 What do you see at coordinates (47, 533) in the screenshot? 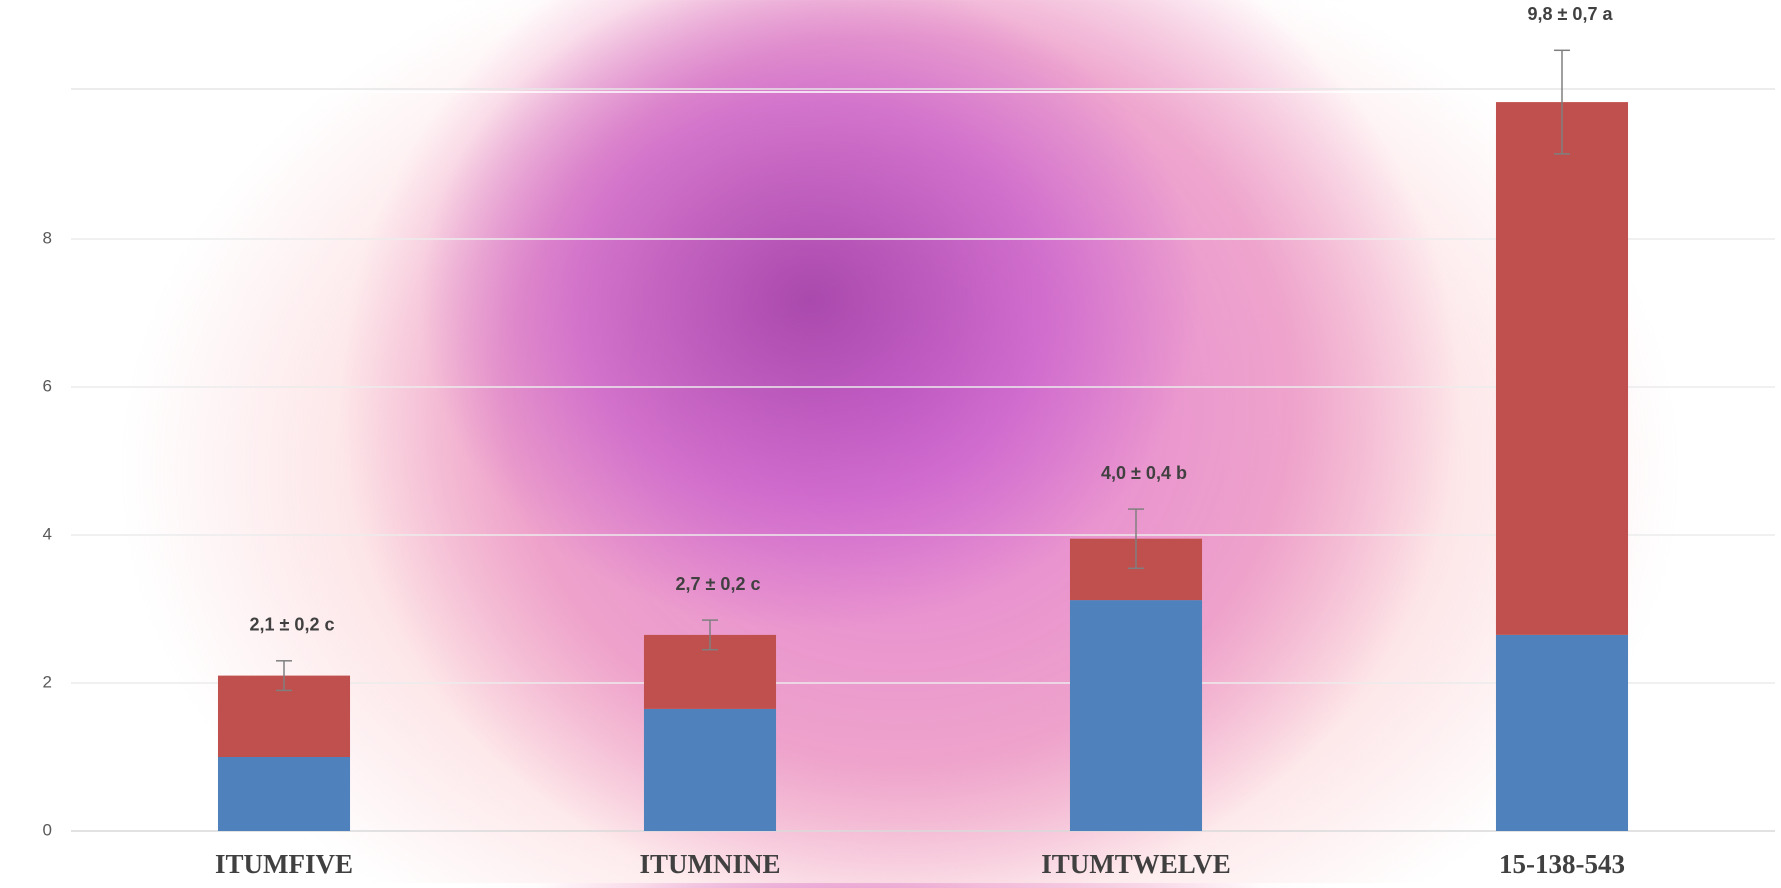
I see `y-tick-label: 4` at bounding box center [47, 533].